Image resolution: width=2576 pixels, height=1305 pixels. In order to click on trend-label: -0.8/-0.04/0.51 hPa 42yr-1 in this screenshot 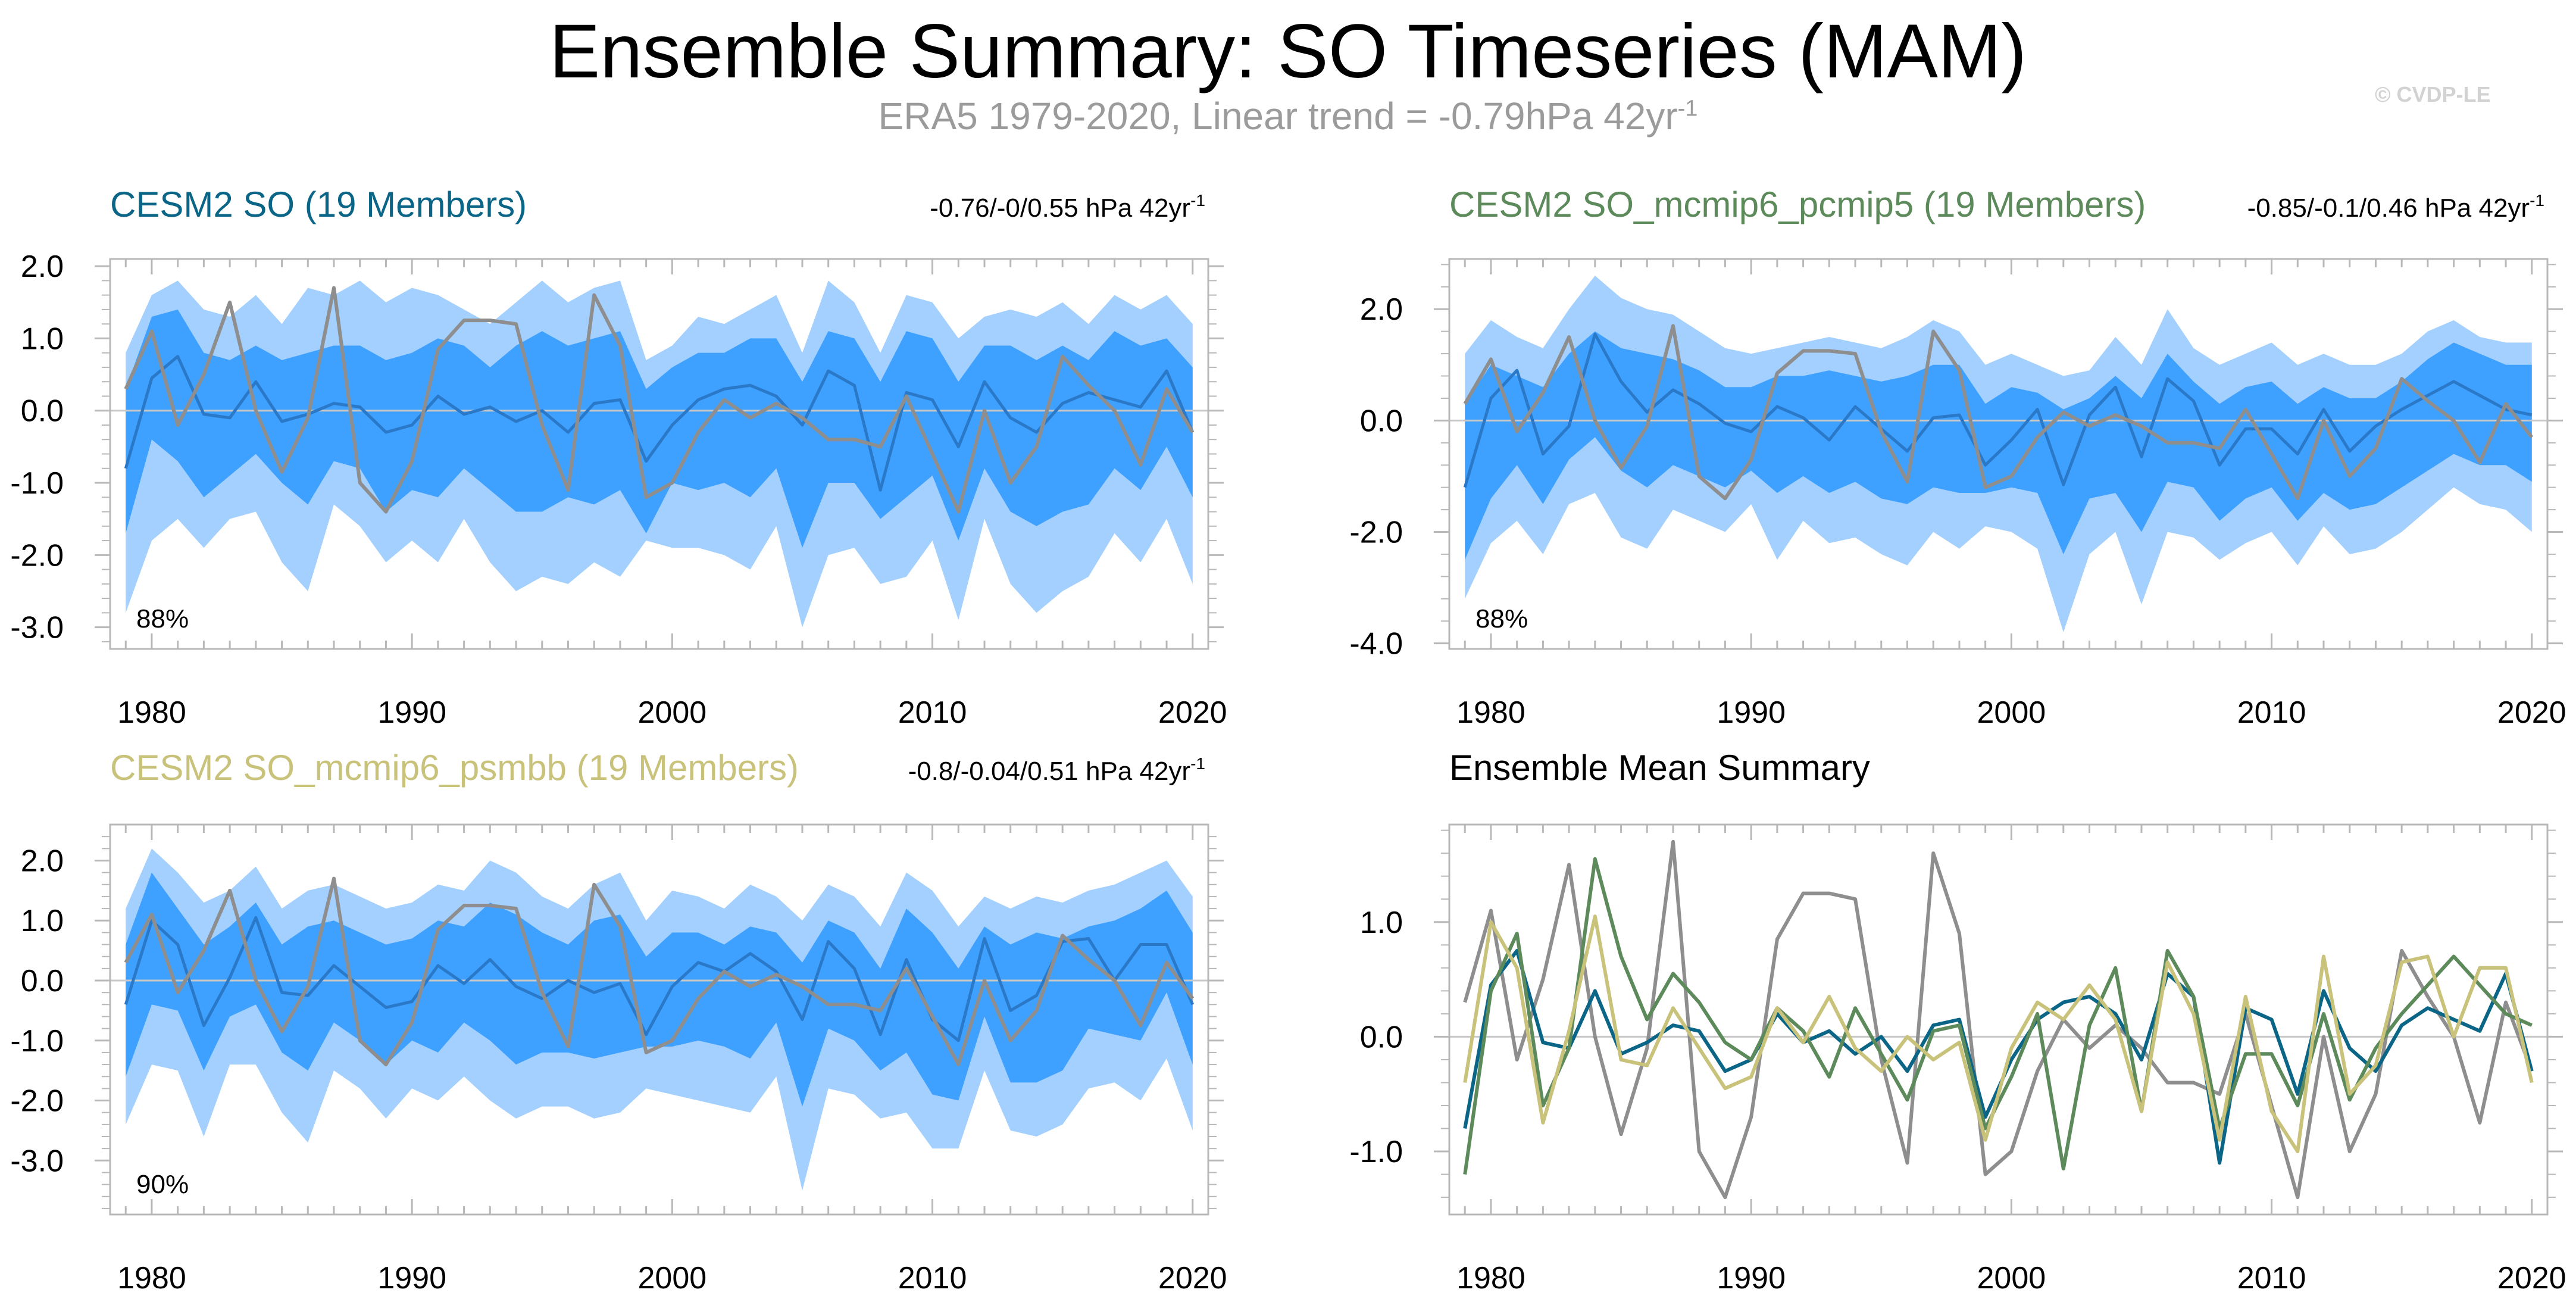, I will do `click(1056, 770)`.